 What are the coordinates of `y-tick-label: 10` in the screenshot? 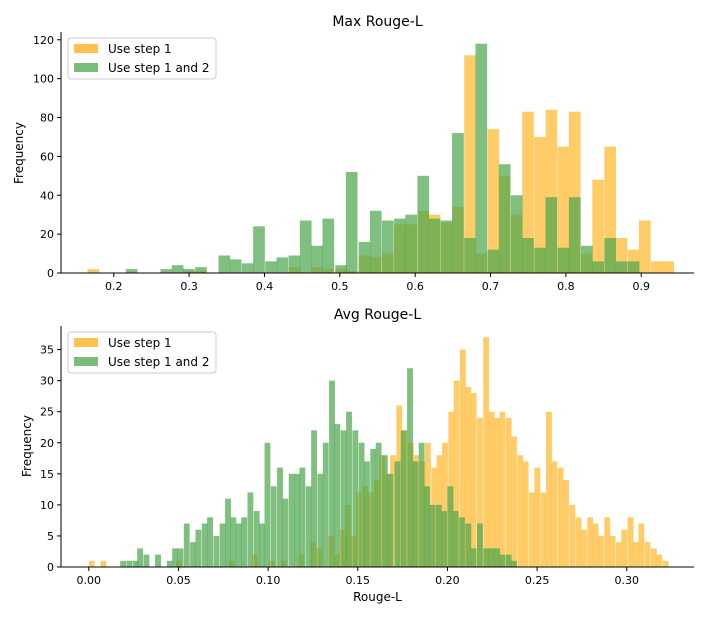 It's located at (47, 505).